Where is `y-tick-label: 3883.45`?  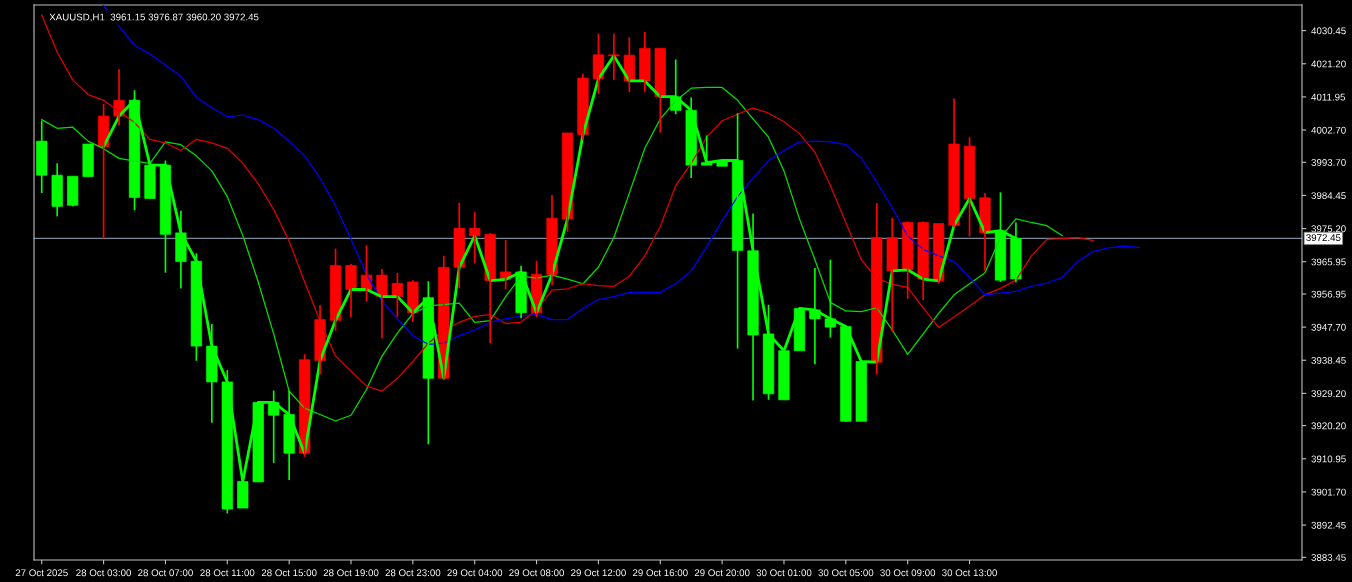
y-tick-label: 3883.45 is located at coordinates (1328, 557).